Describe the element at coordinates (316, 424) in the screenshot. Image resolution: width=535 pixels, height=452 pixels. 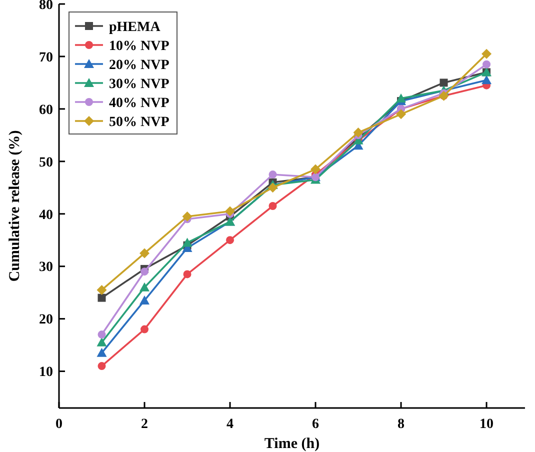
I see `x-tick-label: 6` at that location.